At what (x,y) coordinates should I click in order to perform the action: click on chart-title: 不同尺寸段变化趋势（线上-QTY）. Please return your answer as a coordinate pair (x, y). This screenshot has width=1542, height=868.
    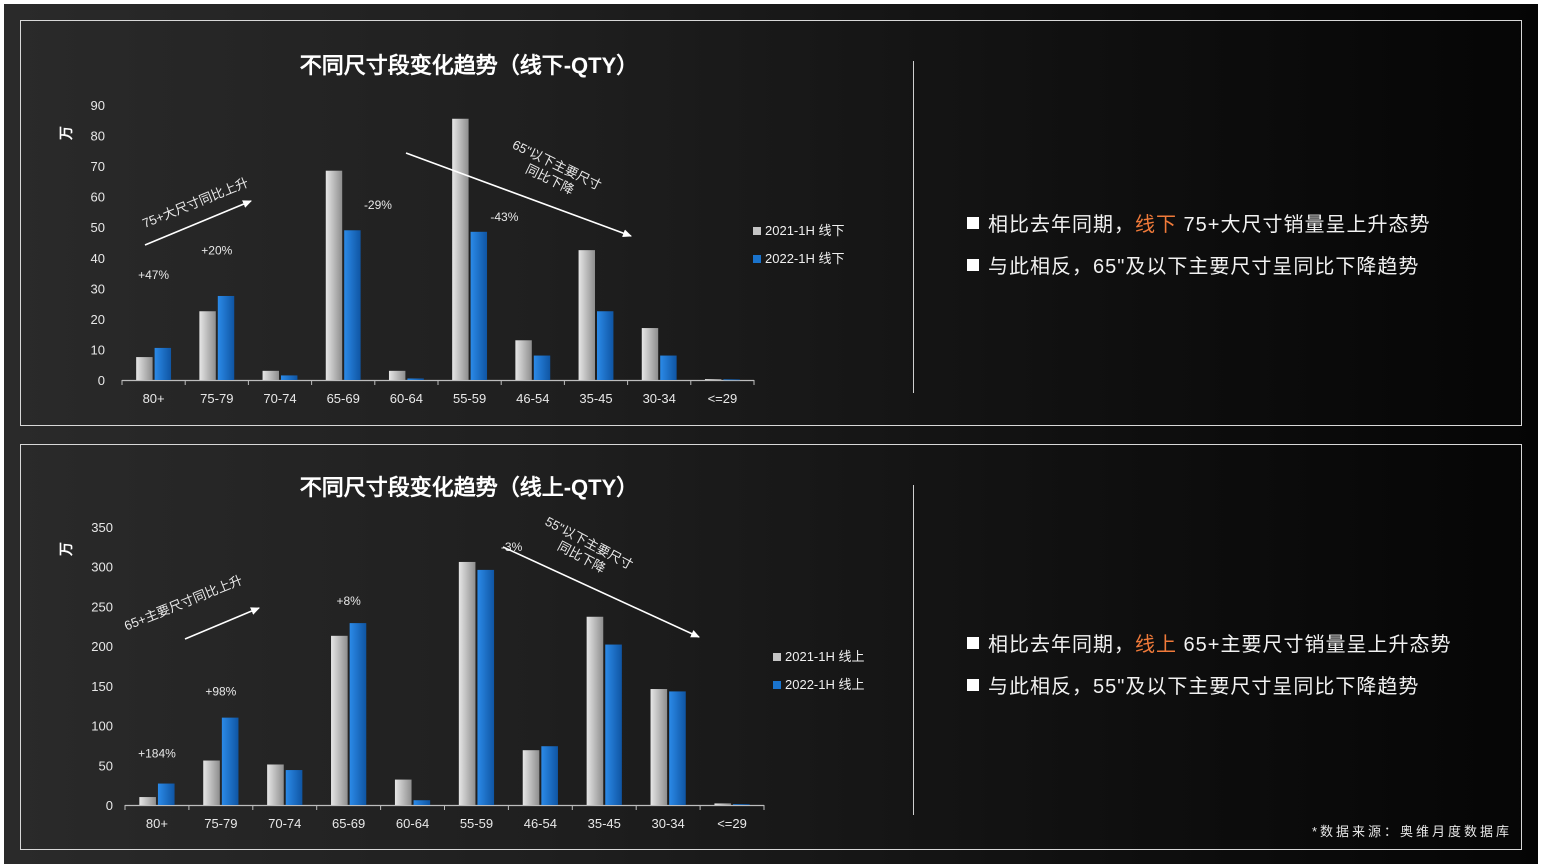
    Looking at the image, I should click on (469, 487).